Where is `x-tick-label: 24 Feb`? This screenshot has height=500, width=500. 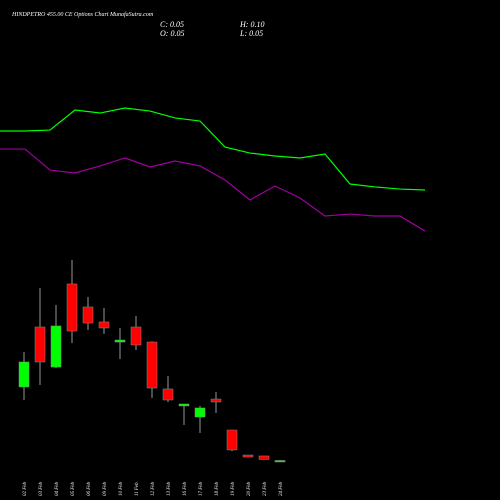
x-tick-label: 24 Feb is located at coordinates (281, 488).